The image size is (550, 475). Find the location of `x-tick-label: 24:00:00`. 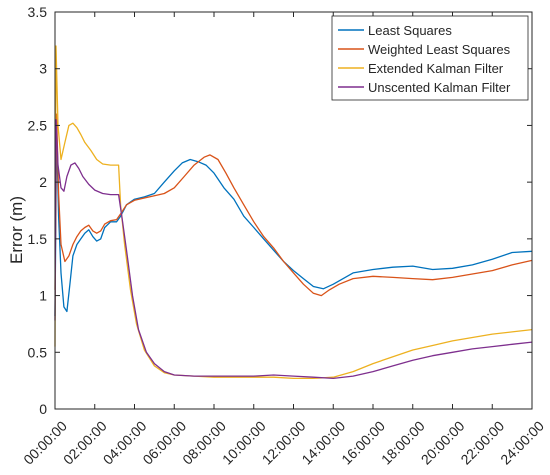

x-tick-label: 24:00:00 is located at coordinates (522, 443).